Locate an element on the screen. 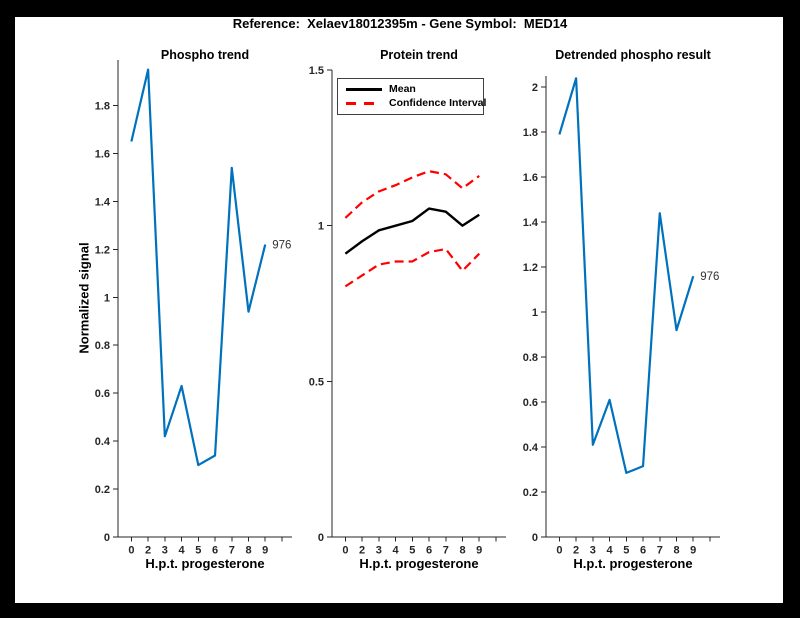 Image resolution: width=800 pixels, height=618 pixels. confidence-interval-upper-line is located at coordinates (412, 194).